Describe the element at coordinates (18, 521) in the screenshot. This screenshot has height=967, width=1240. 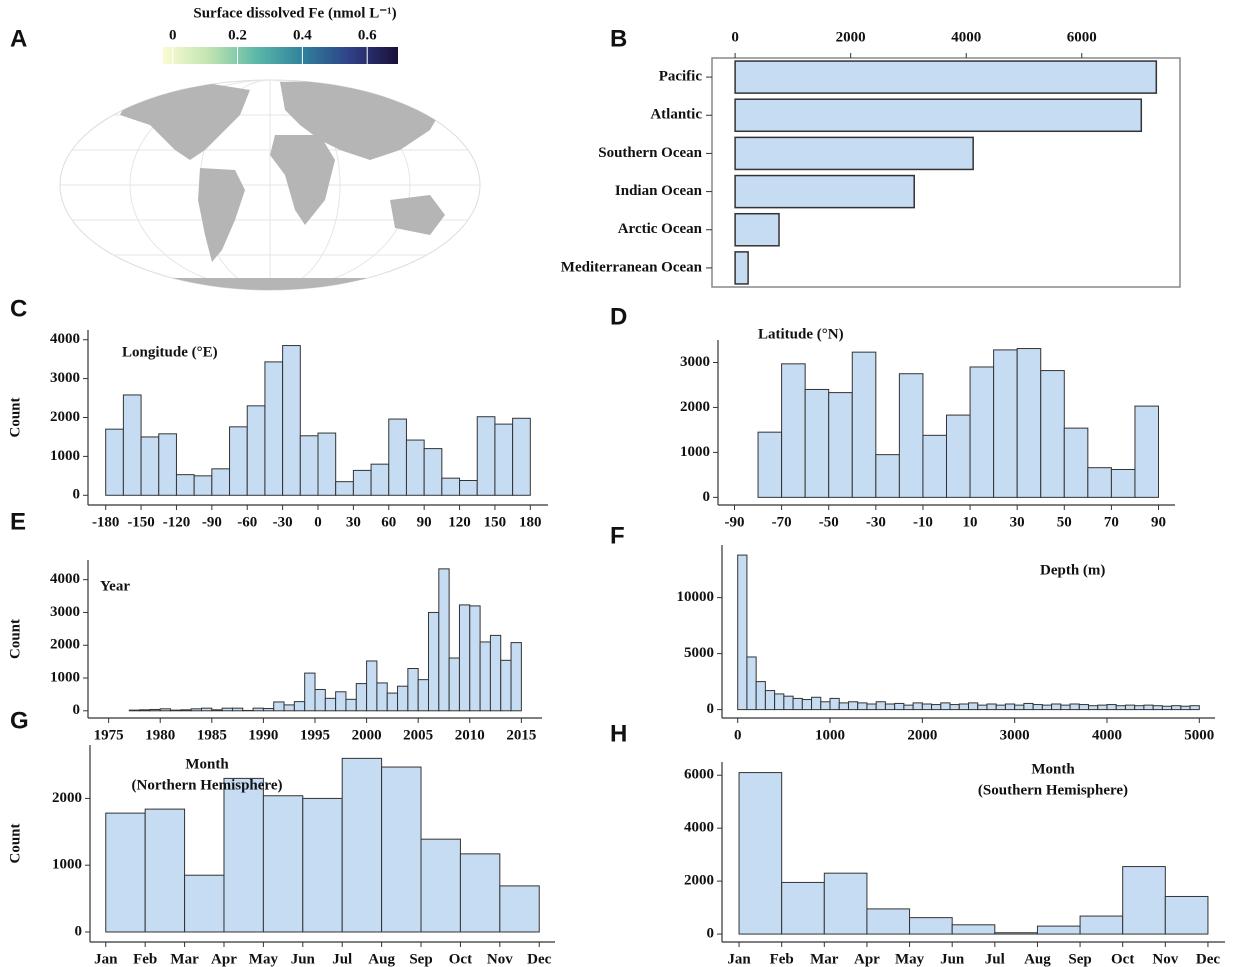
I see `panel-label: E` at that location.